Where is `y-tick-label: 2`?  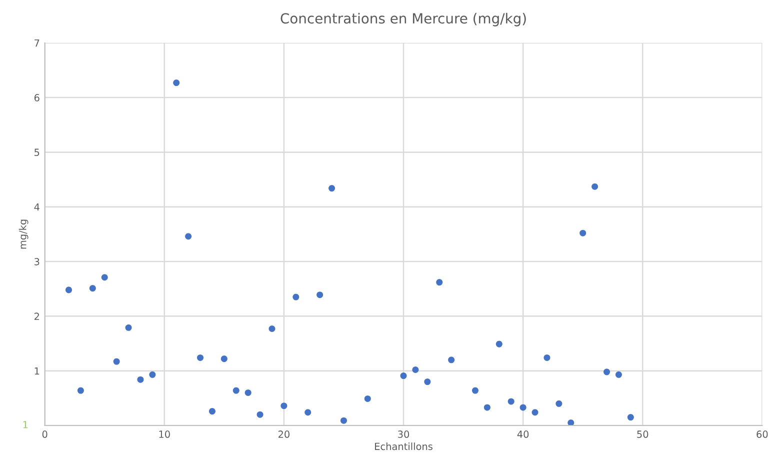
y-tick-label: 2 is located at coordinates (36, 316).